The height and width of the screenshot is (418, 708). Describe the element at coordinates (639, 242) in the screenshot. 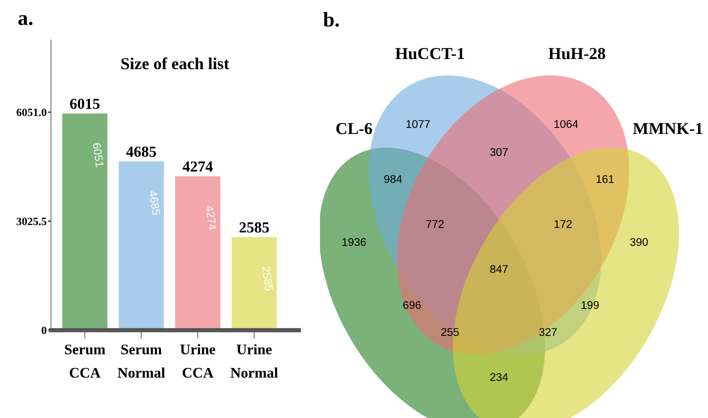

I see `text: 390` at that location.